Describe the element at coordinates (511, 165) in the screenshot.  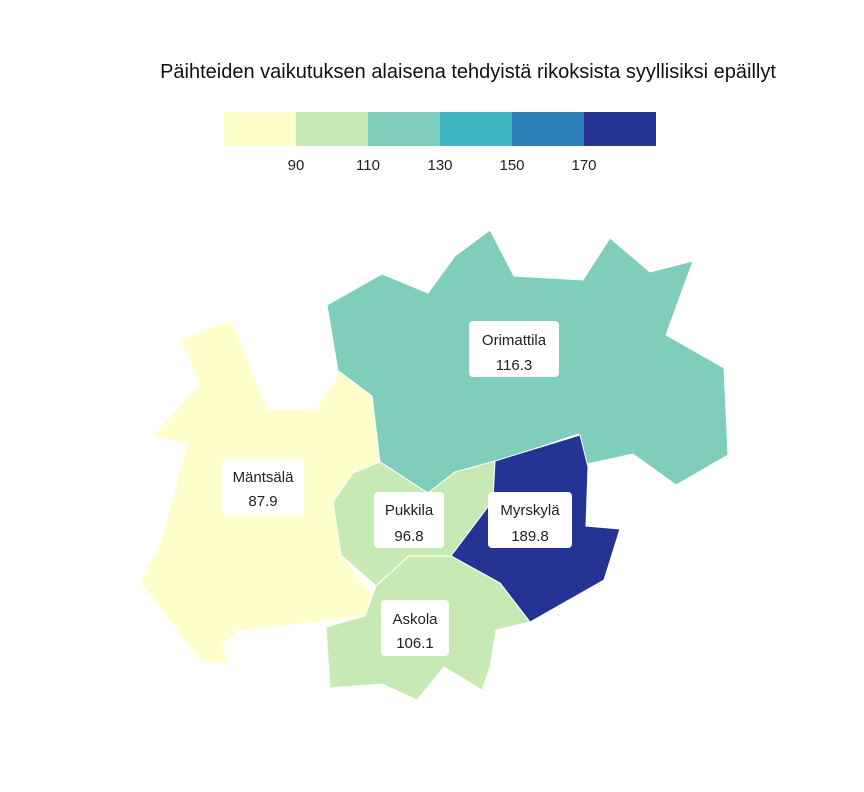
I see `legend-tick-150: 150` at that location.